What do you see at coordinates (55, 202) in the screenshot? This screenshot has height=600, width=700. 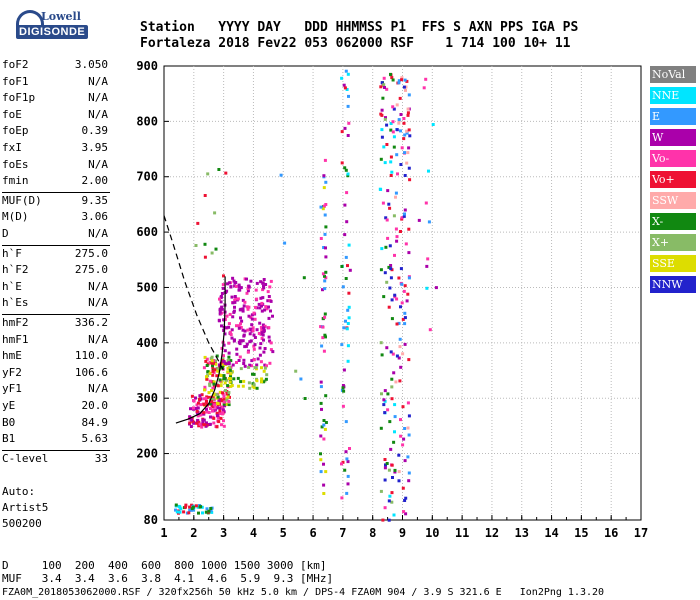 I see `param-row-mufd: MUF(D) 9.35` at bounding box center [55, 202].